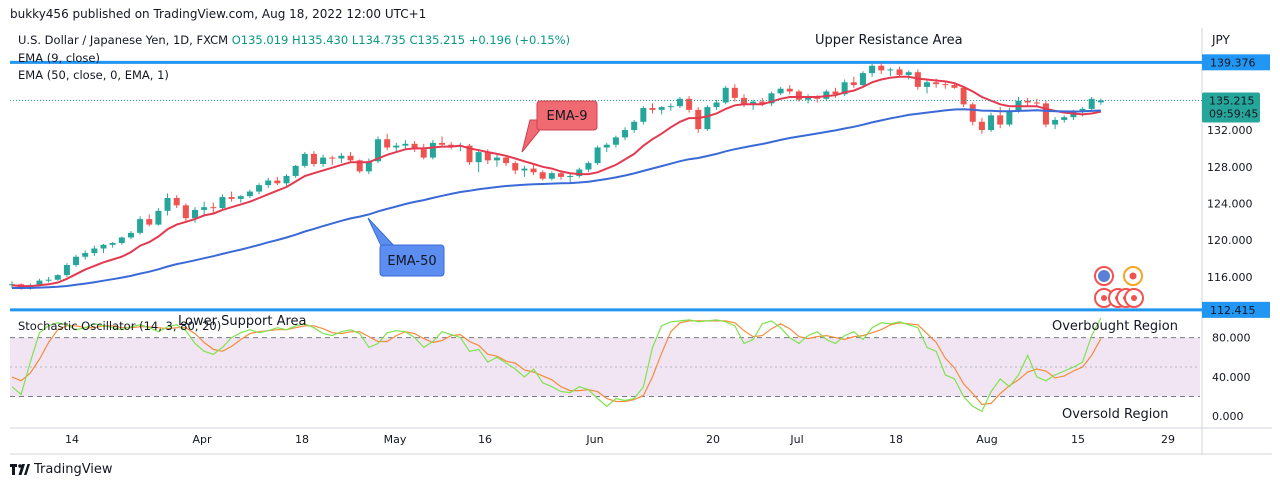  I want to click on resistance-price-label, so click(1236, 62).